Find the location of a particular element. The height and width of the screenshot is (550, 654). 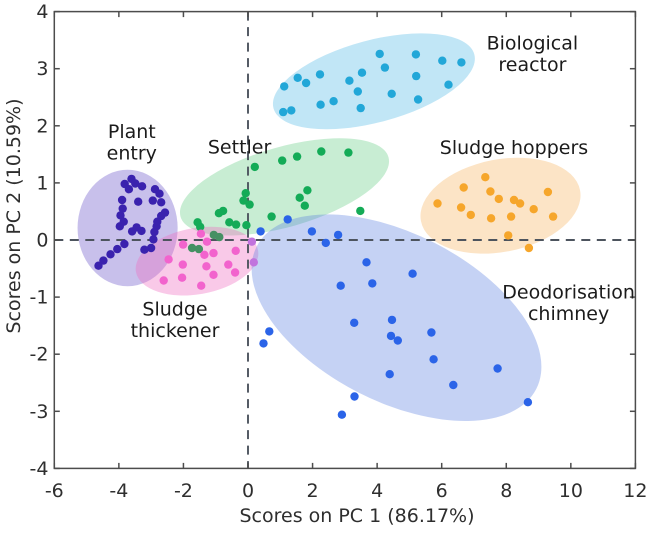

cluster-label-line: reactor is located at coordinates (532, 65).